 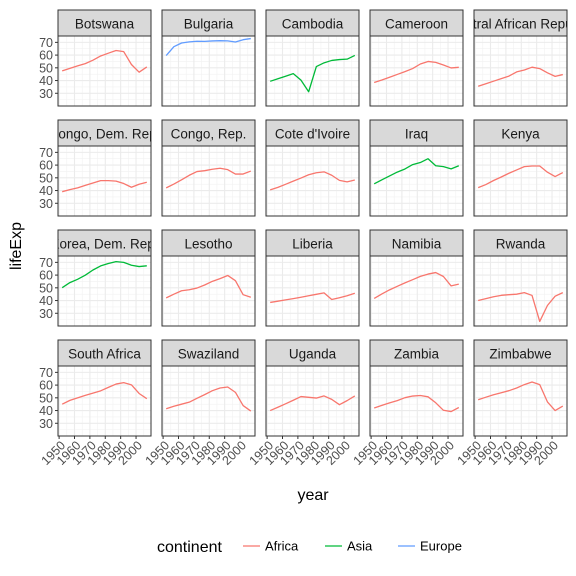 What do you see at coordinates (313, 495) in the screenshot?
I see `x-axis-title: year` at bounding box center [313, 495].